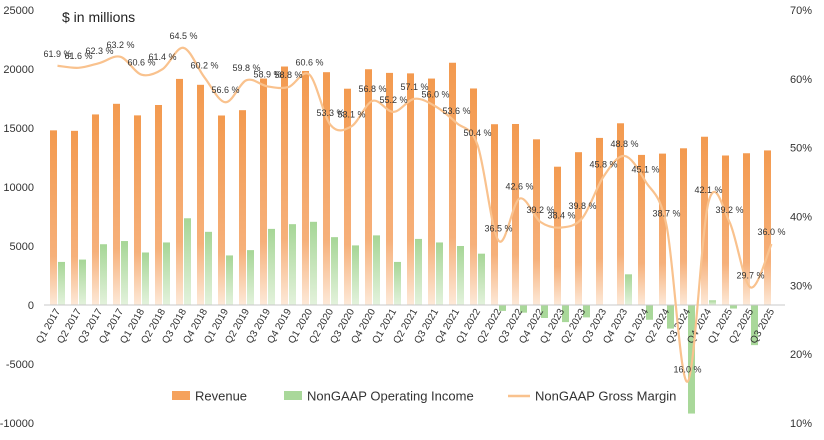 The height and width of the screenshot is (440, 824). Describe the element at coordinates (246, 68) in the screenshot. I see `gross-margin-data-label: 59.8 %` at that location.